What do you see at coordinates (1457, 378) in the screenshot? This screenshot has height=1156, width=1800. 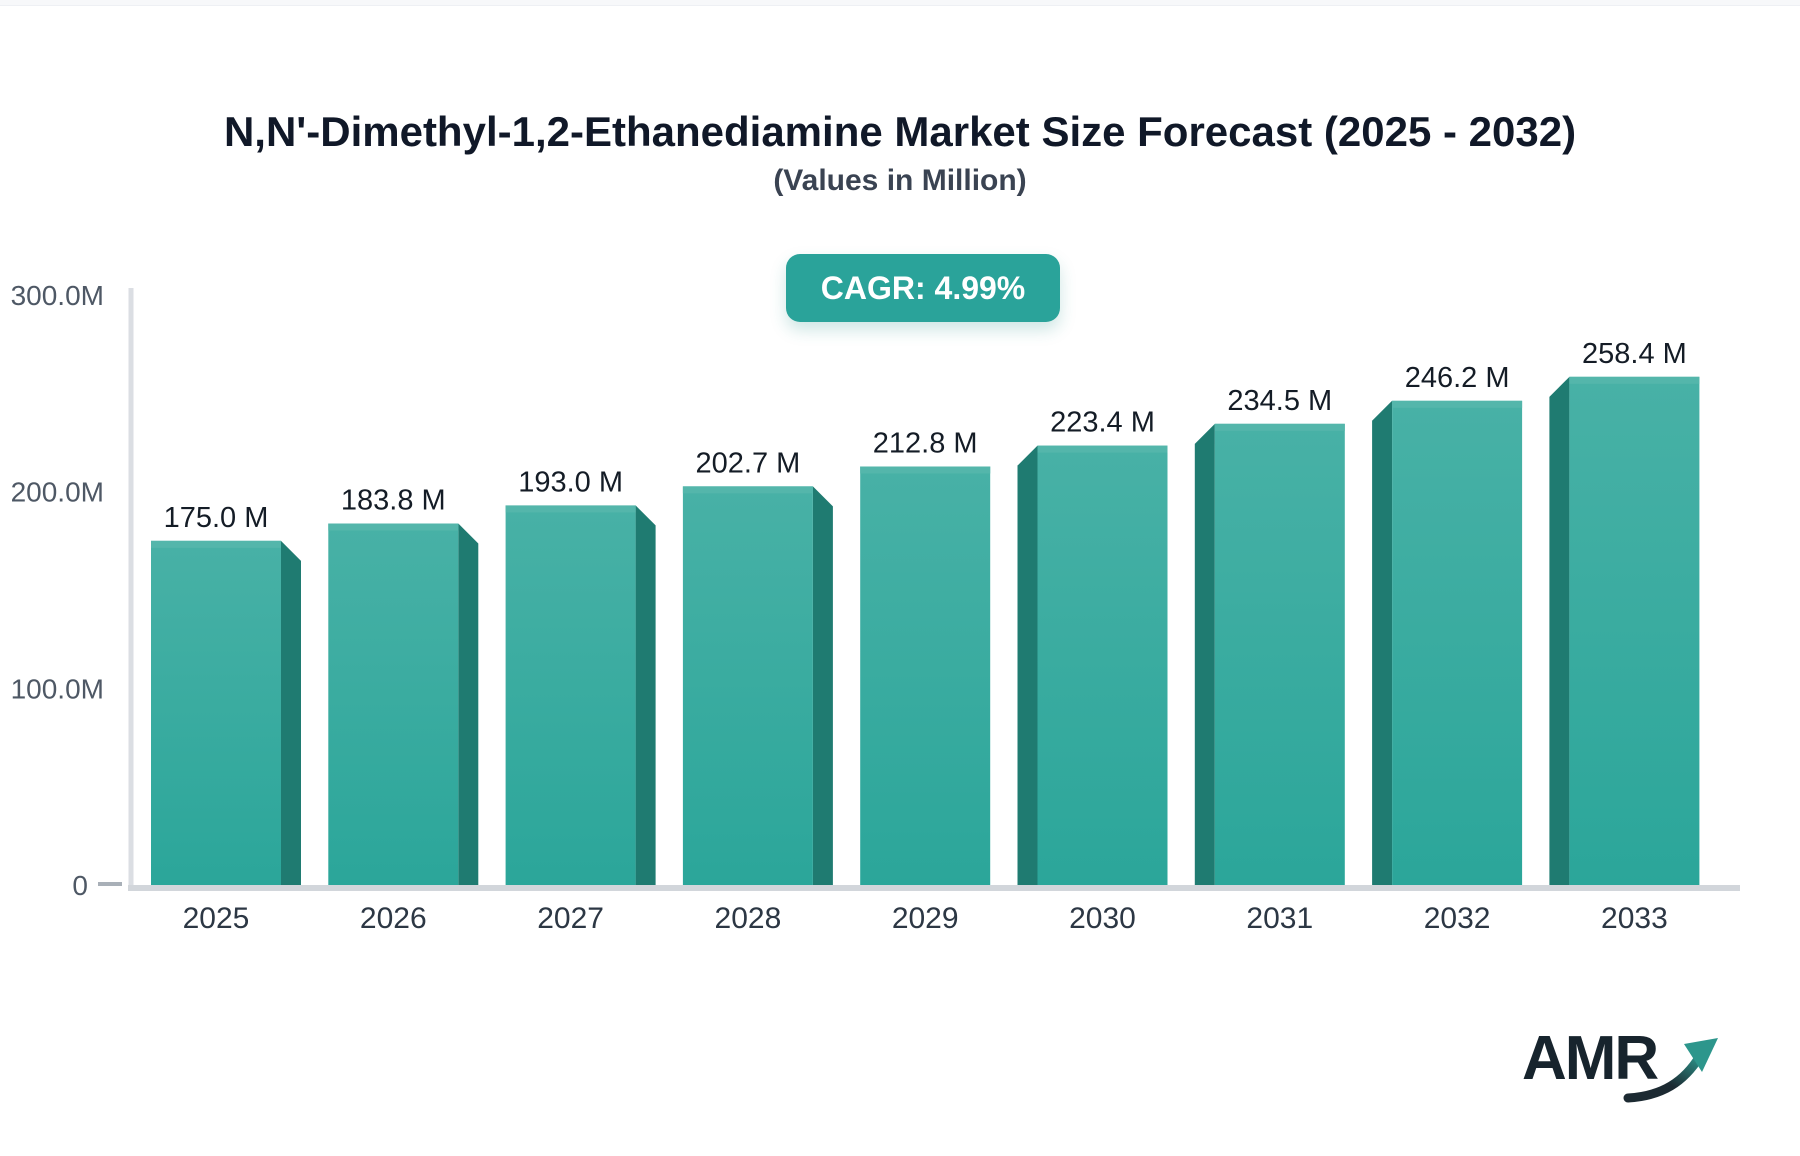 I see `bar-value-label: 246.2 M` at bounding box center [1457, 378].